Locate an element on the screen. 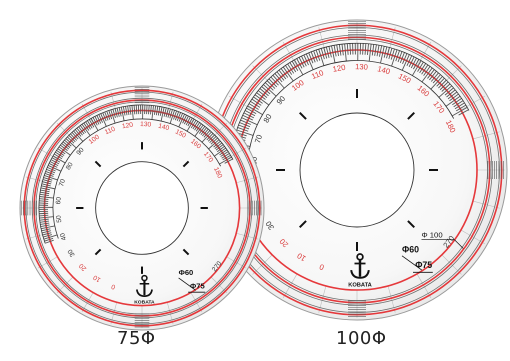 Image resolution: width=510 pixels, height=361 pixels. scale-number: 50 is located at coordinates (59, 218).